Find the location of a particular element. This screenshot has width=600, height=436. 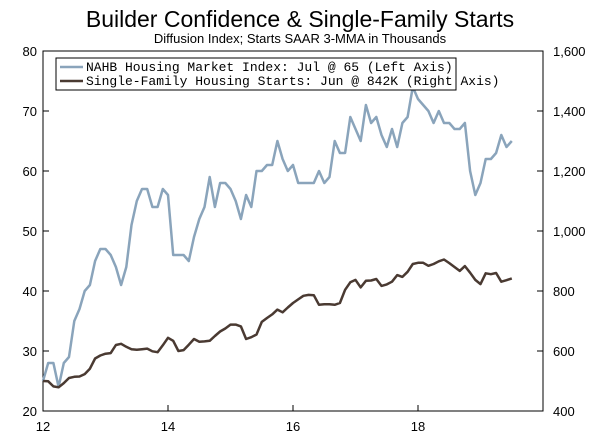

x-tick-label: 16 is located at coordinates (293, 426).